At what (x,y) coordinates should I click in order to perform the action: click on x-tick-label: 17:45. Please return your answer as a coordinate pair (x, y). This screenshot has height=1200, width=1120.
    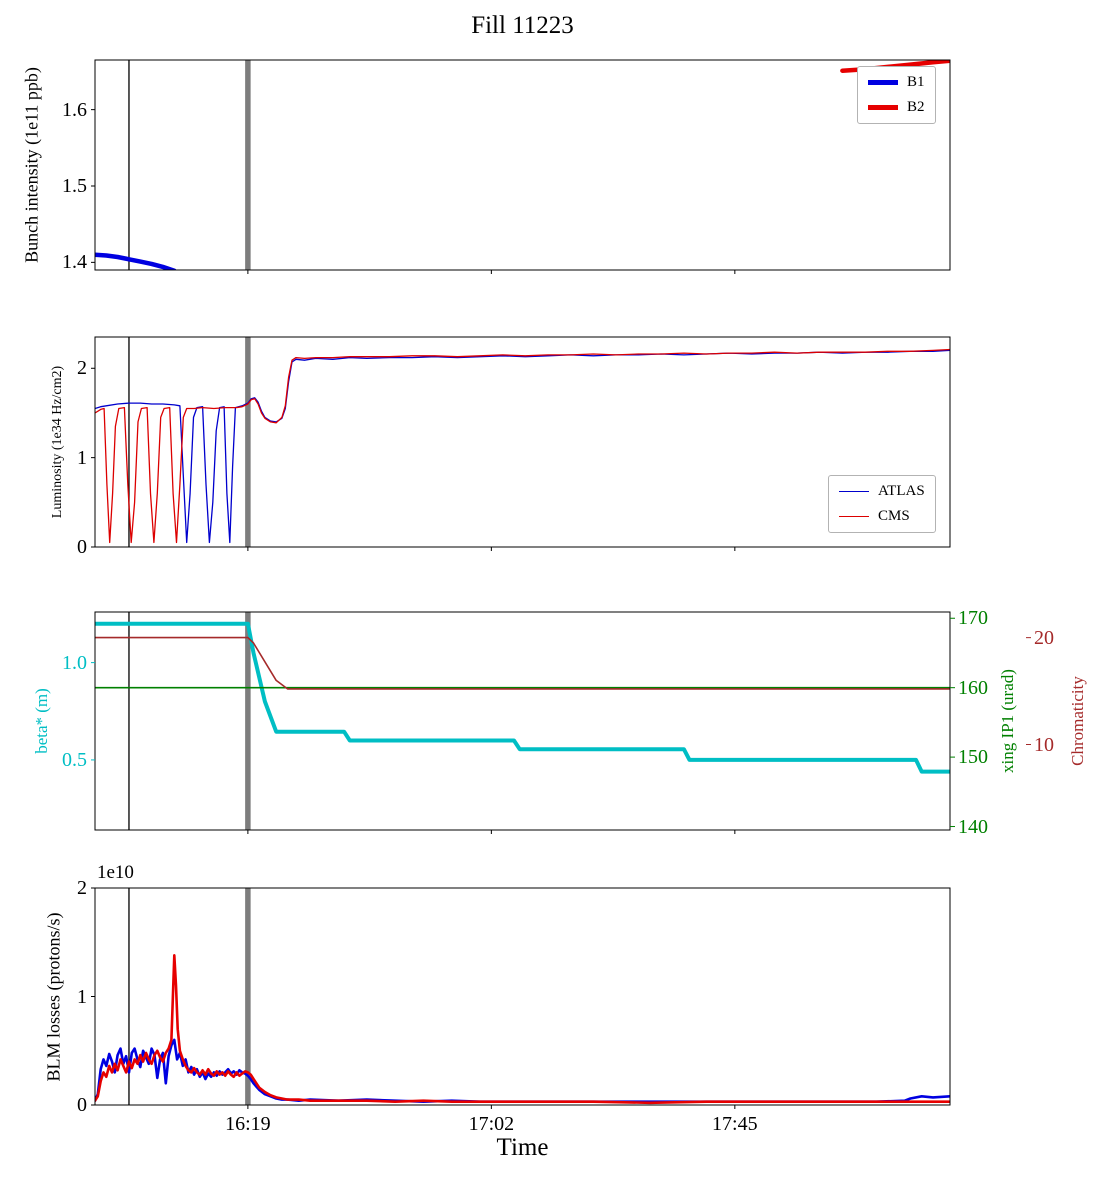
    Looking at the image, I should click on (735, 1124).